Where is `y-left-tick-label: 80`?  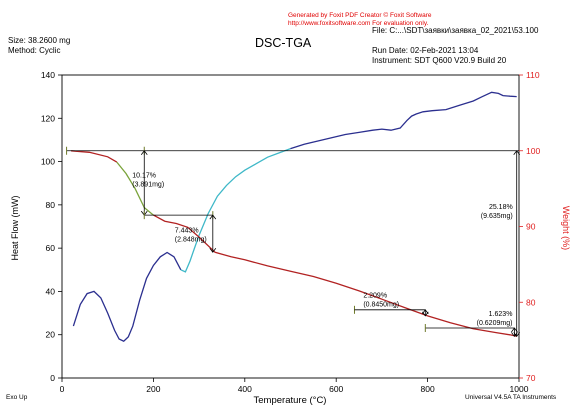
y-left-tick-label: 80 is located at coordinates (51, 205).